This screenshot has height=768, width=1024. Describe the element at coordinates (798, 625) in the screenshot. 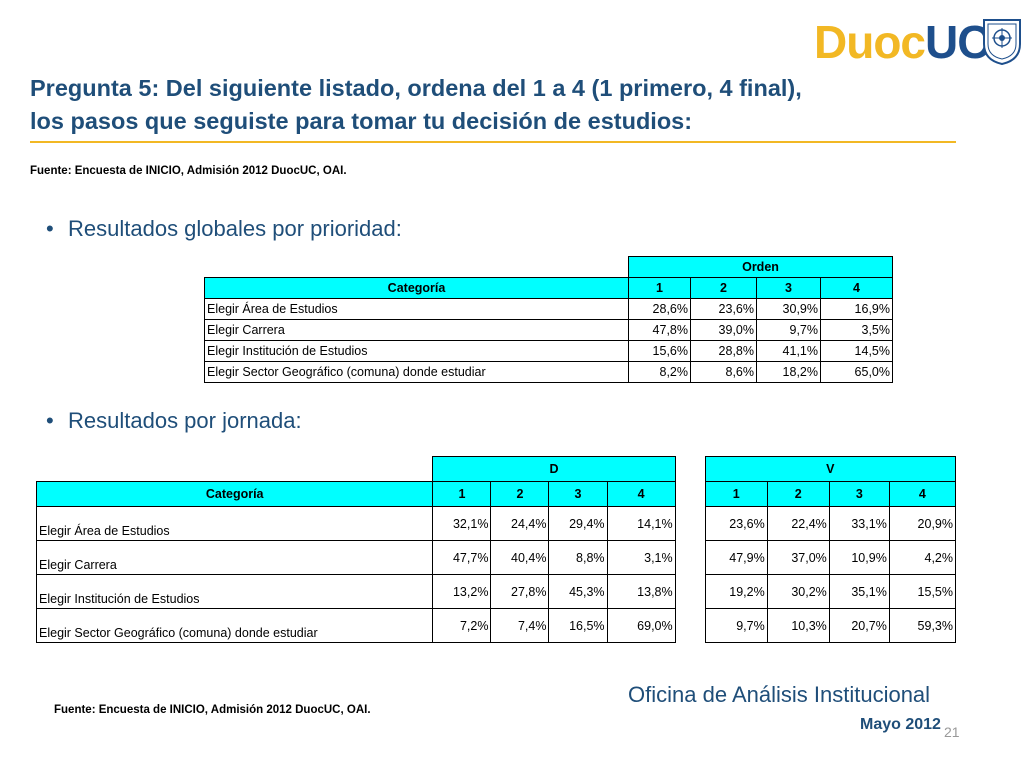

I see `value-cell: 10,3%` at that location.